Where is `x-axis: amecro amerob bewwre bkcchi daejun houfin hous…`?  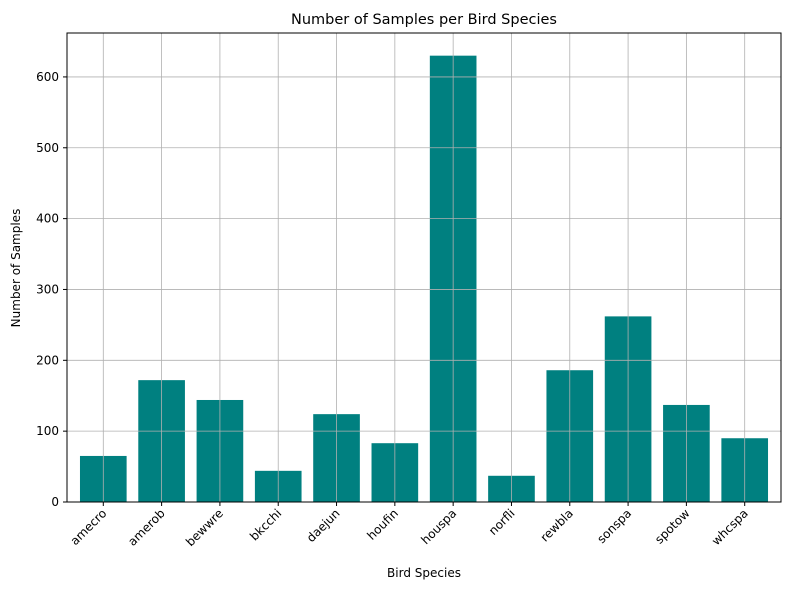 x-axis: amecro amerob bewwre bkcchi daejun houfin hous… is located at coordinates (409, 525).